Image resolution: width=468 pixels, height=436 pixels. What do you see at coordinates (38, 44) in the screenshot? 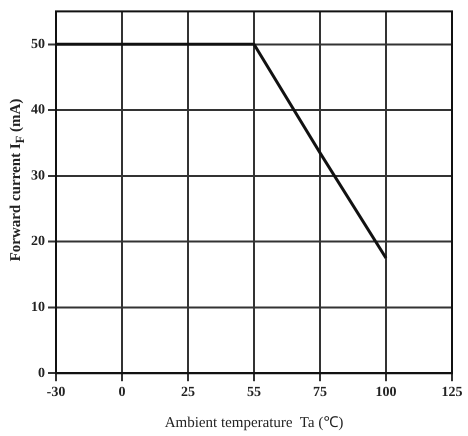
I see `y-tick-label: 50` at bounding box center [38, 44].